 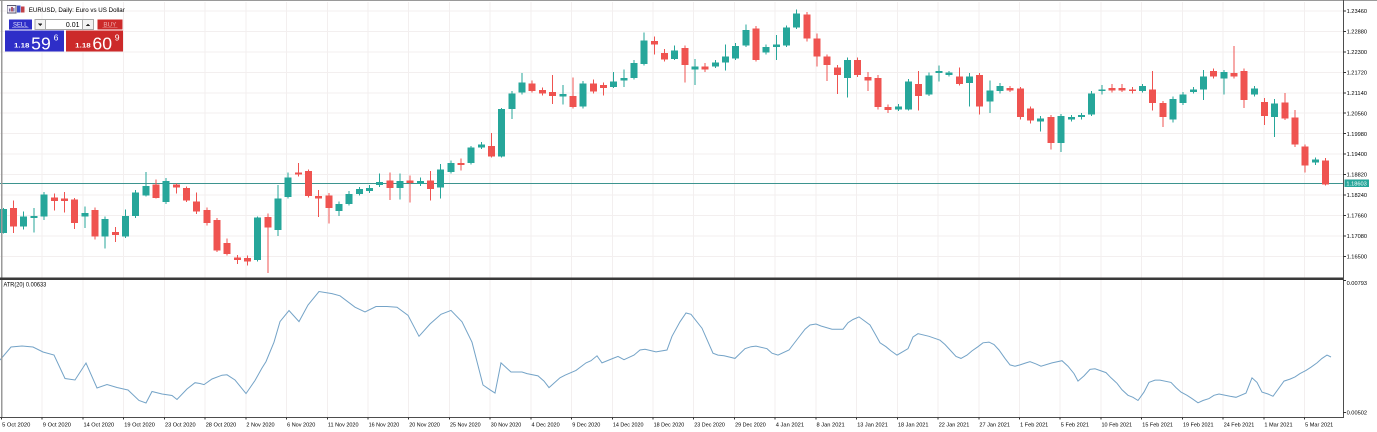 What do you see at coordinates (424, 425) in the screenshot?
I see `svg-text: 20 Nov 2020` at bounding box center [424, 425].